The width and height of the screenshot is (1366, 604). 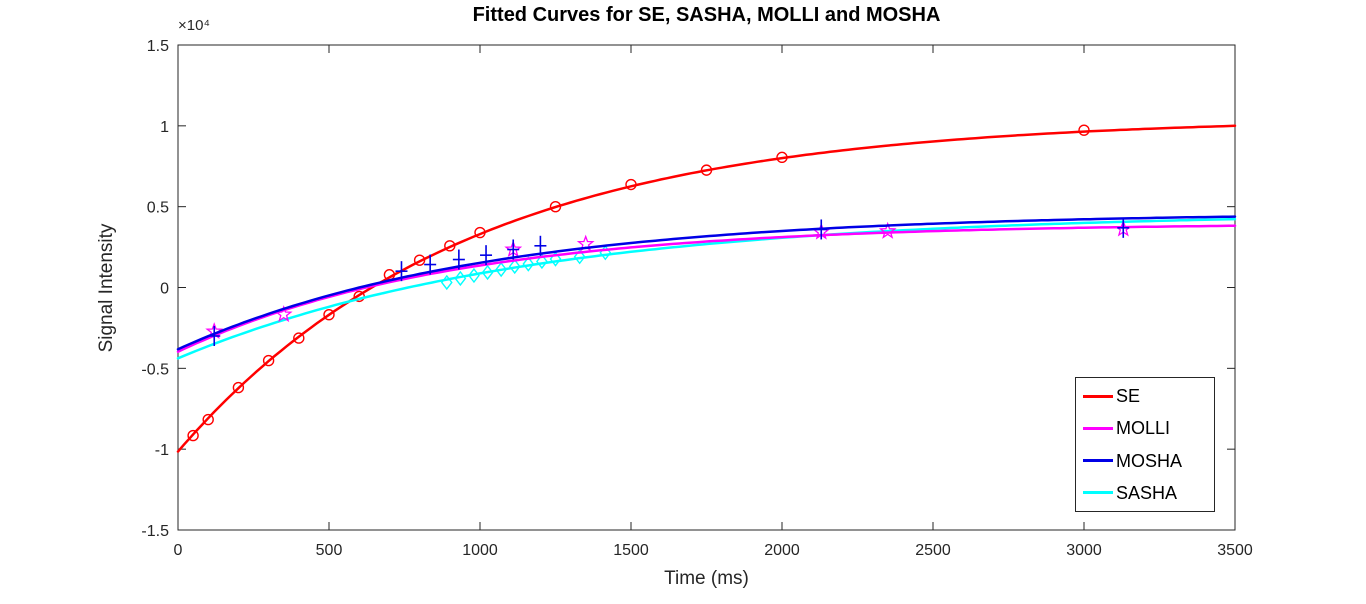 What do you see at coordinates (1098, 493) in the screenshot?
I see `legend-line-sasha` at bounding box center [1098, 493].